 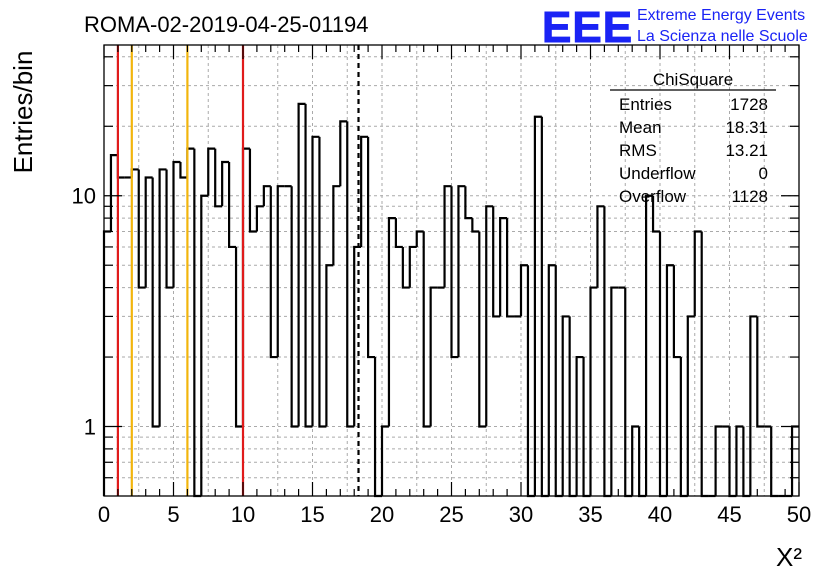 What do you see at coordinates (660, 514) in the screenshot?
I see `x-tick-label: 40` at bounding box center [660, 514].